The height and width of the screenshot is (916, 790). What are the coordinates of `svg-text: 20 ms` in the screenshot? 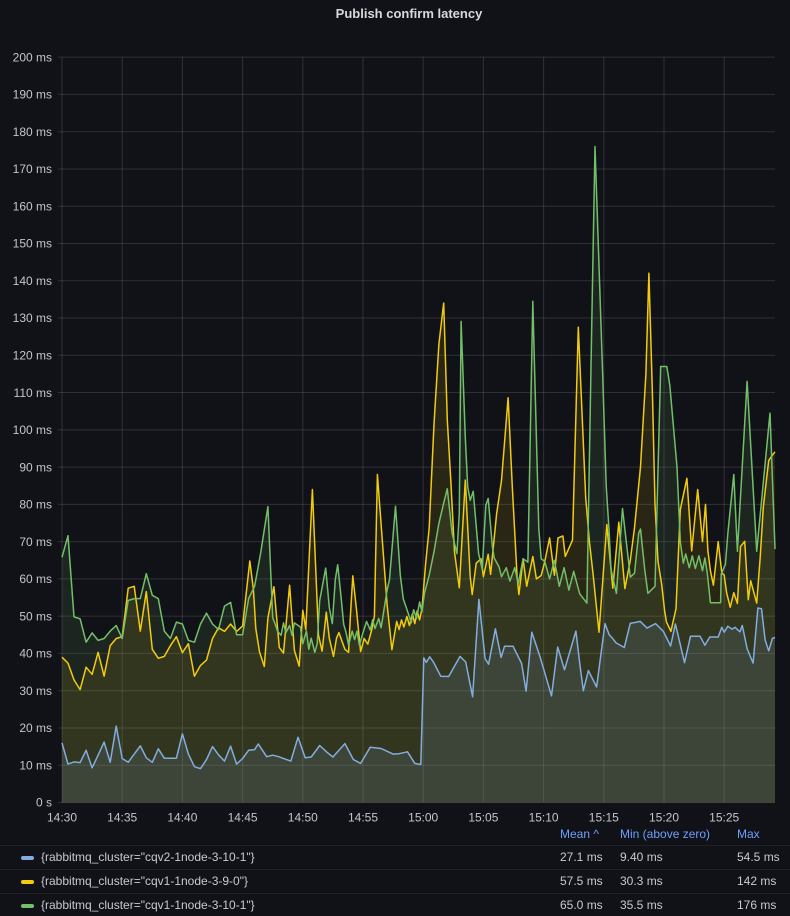 It's located at (35, 728).